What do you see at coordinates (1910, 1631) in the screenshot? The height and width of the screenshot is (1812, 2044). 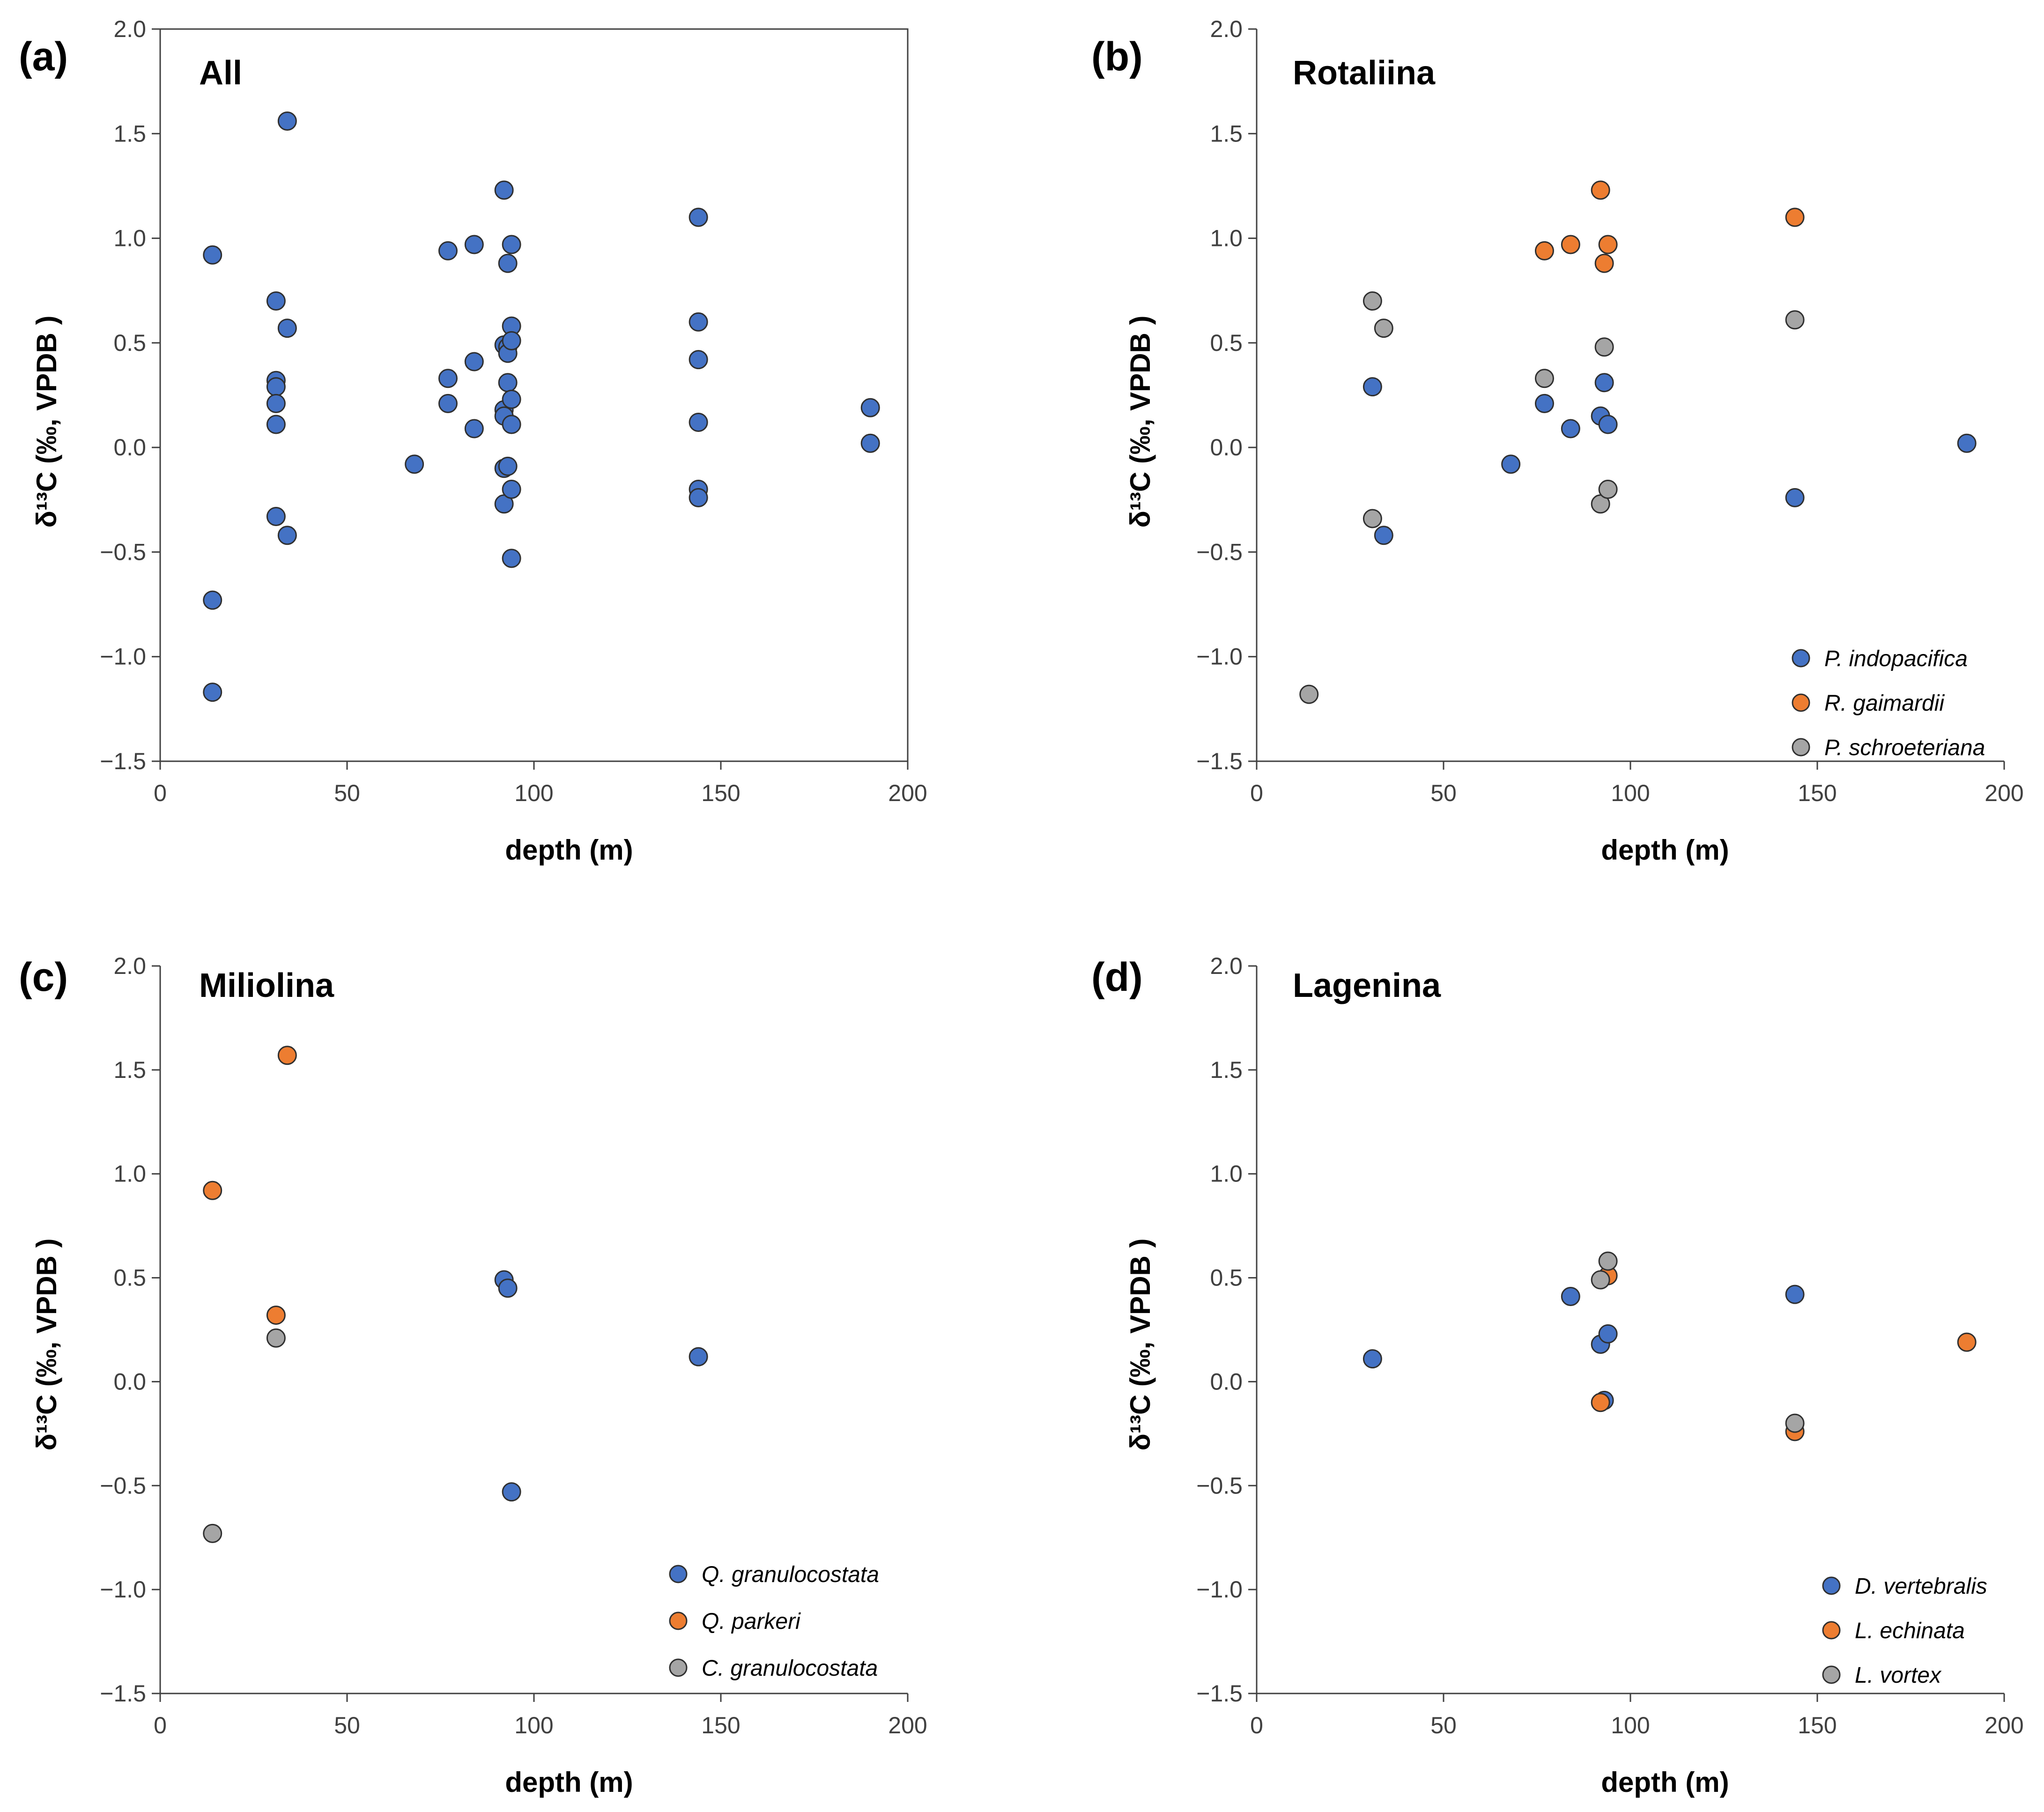 I see `legend-label-2: L. echinata` at bounding box center [1910, 1631].